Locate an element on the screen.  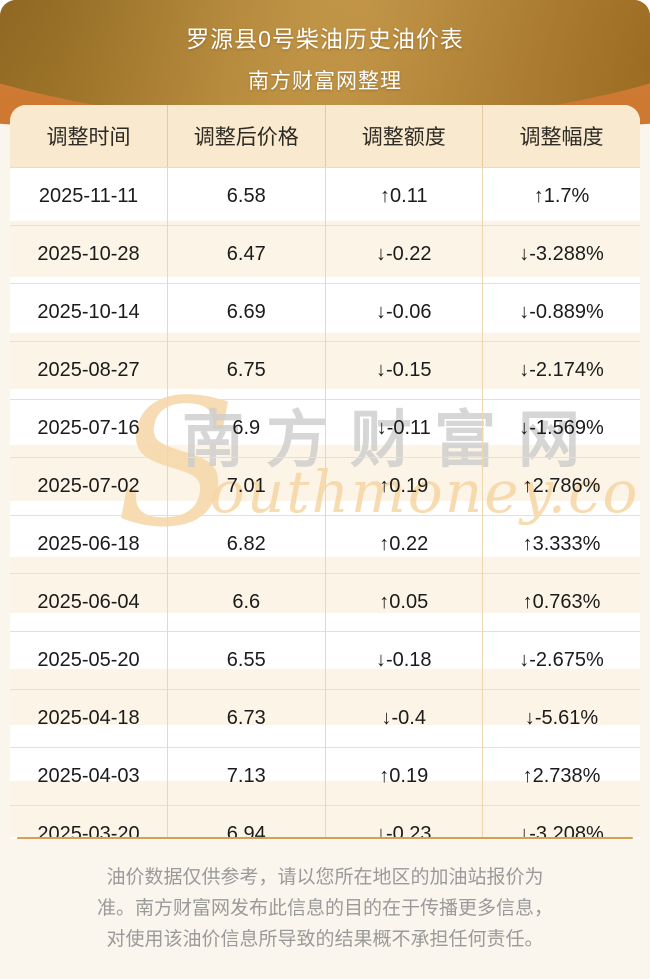
table-row: 2025-10-28 6.47 ↓-0.22 ↓-3.288% is located at coordinates (325, 254).